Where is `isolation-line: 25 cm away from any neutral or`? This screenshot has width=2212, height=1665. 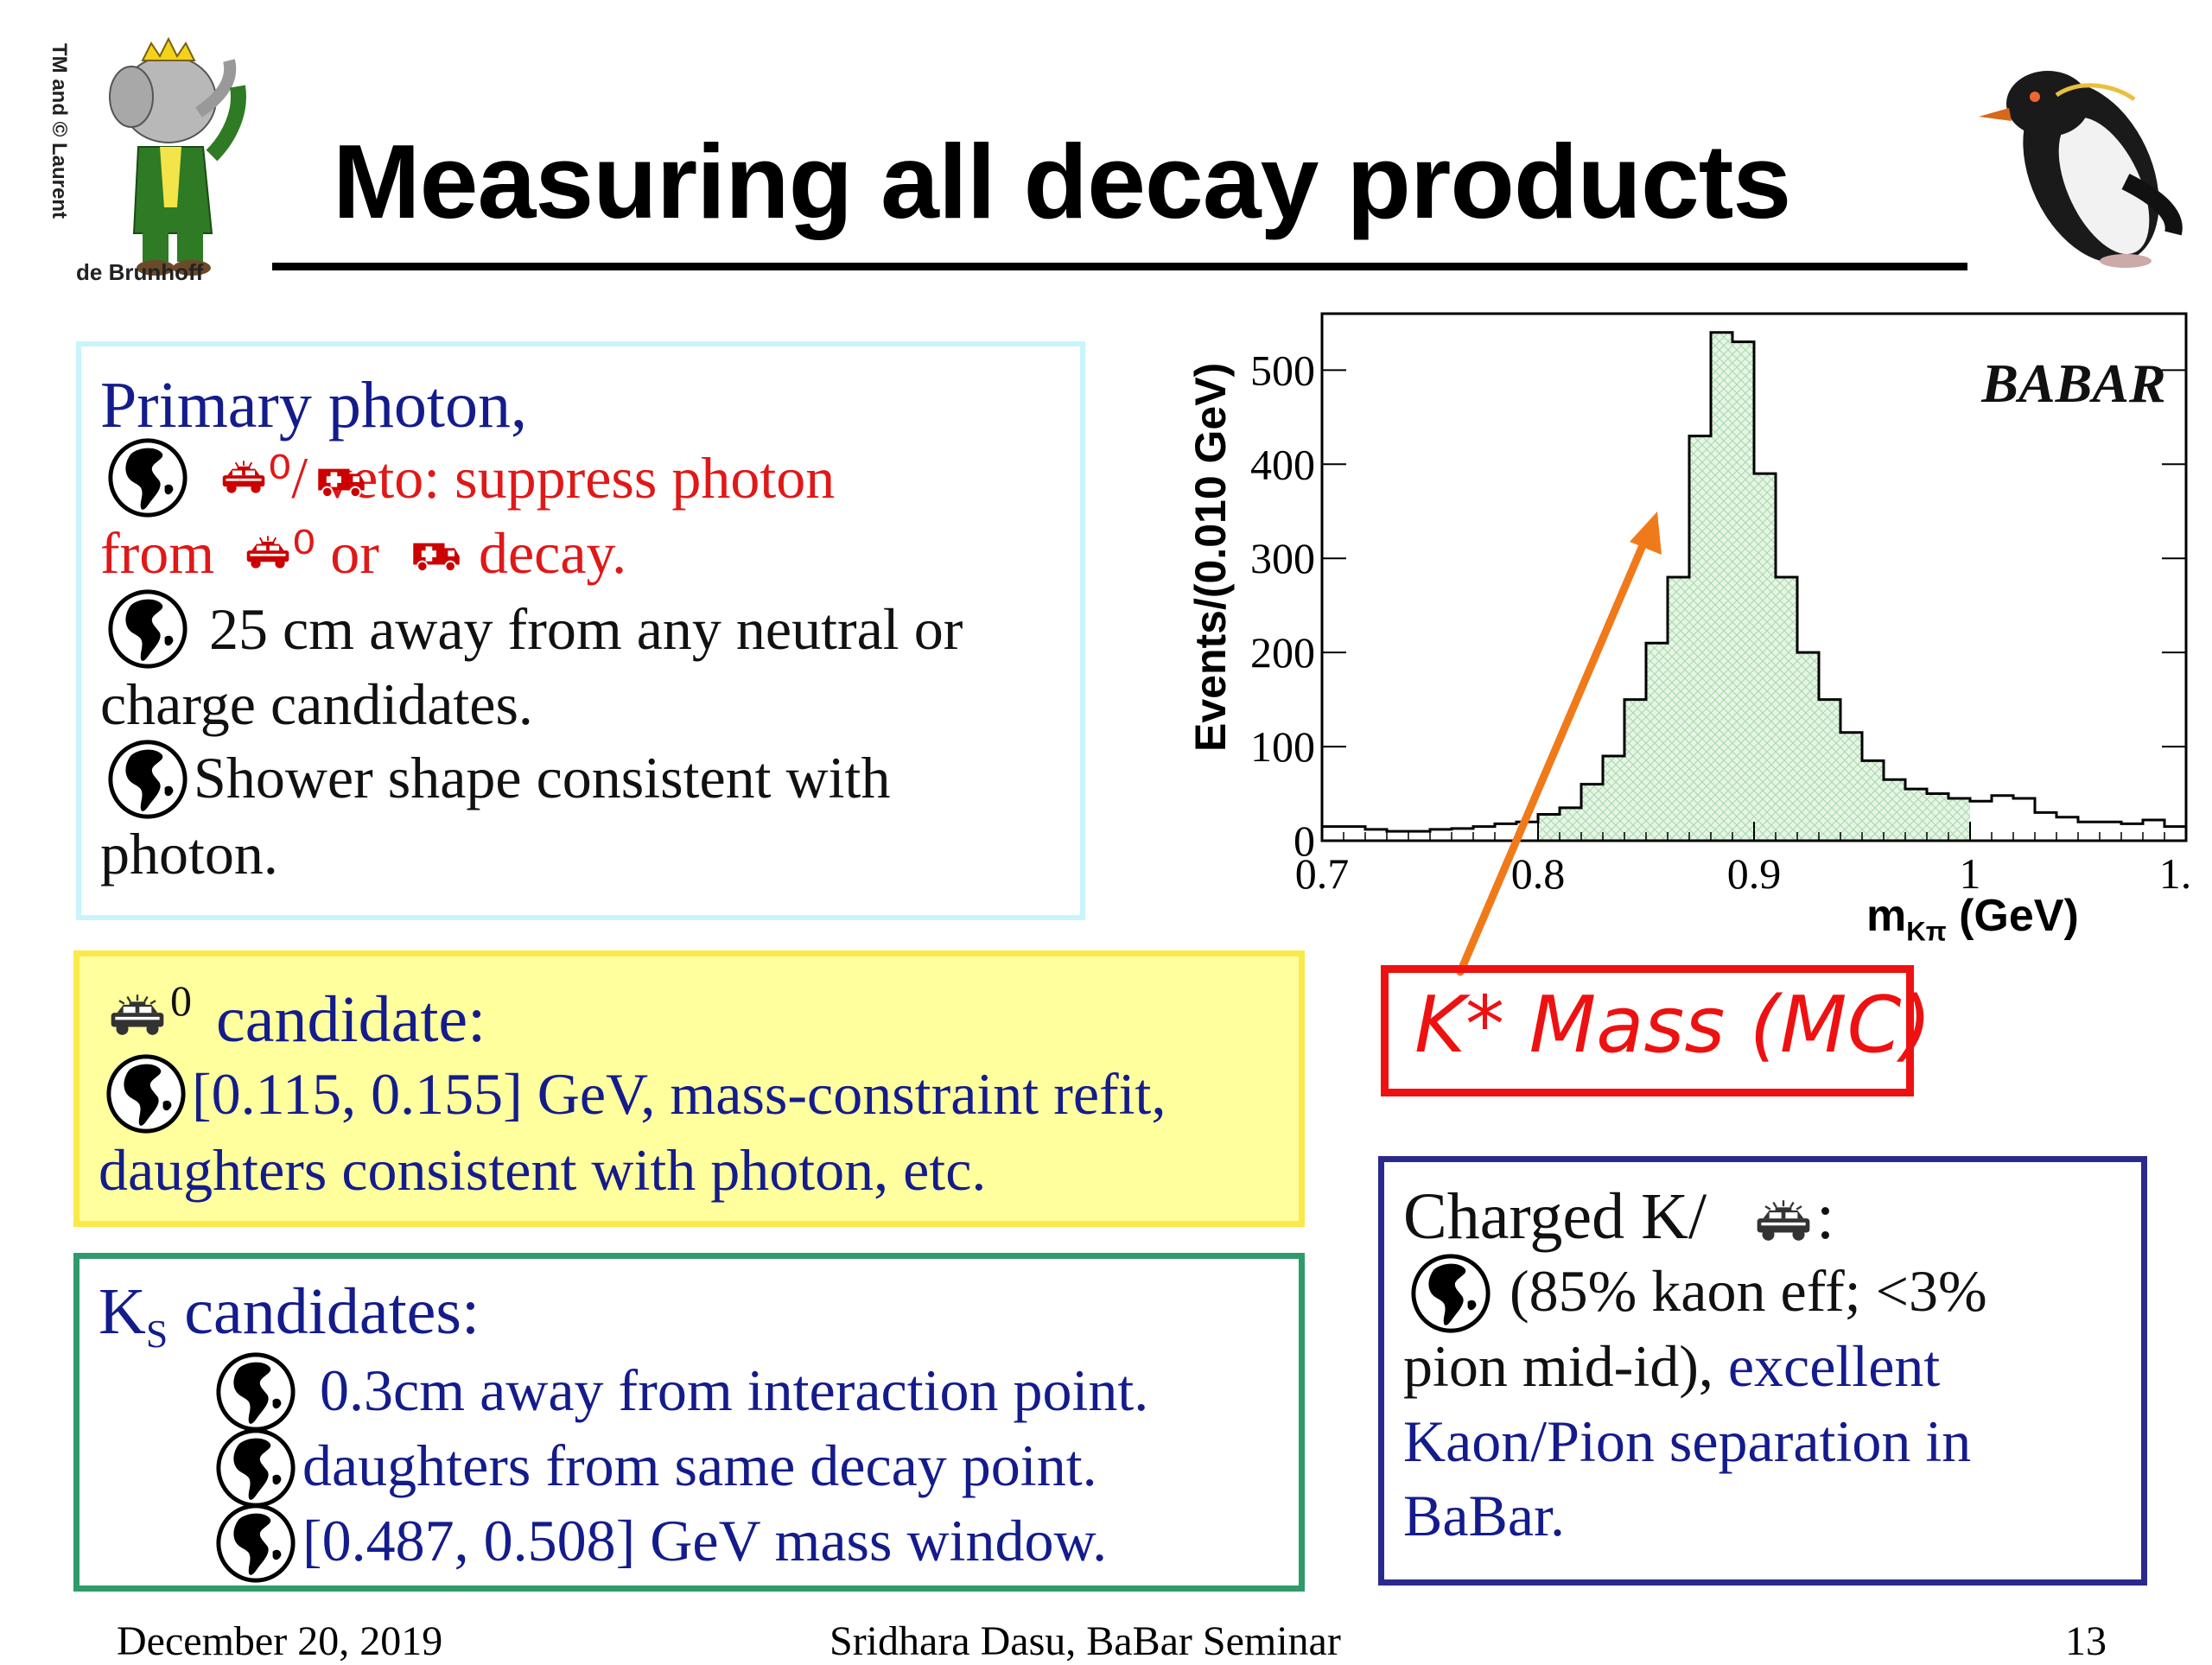 isolation-line: 25 cm away from any neutral or is located at coordinates (586, 629).